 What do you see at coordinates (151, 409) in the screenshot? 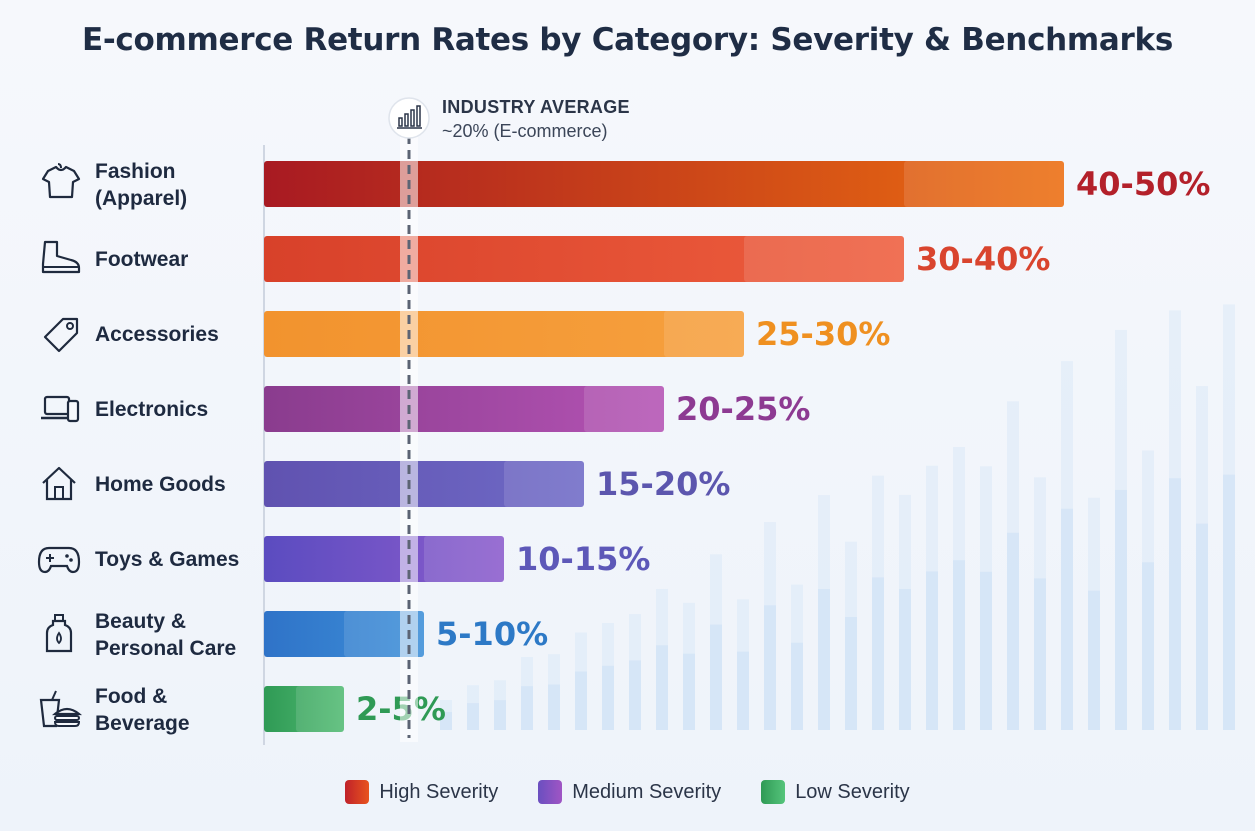
I see `category-label: Electronics` at bounding box center [151, 409].